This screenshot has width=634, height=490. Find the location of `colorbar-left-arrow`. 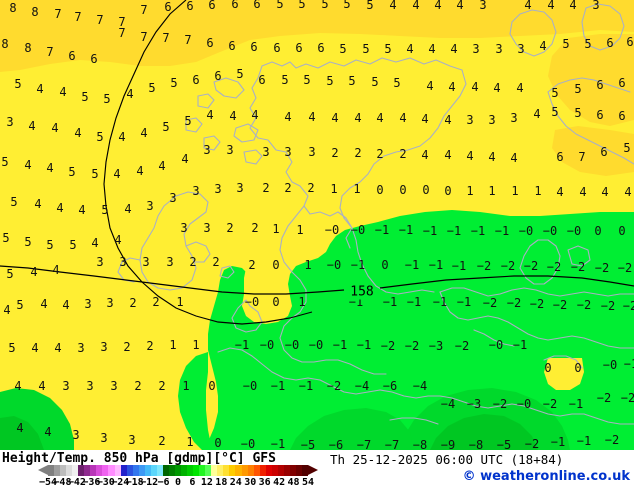

colorbar-left-arrow is located at coordinates (43, 470).